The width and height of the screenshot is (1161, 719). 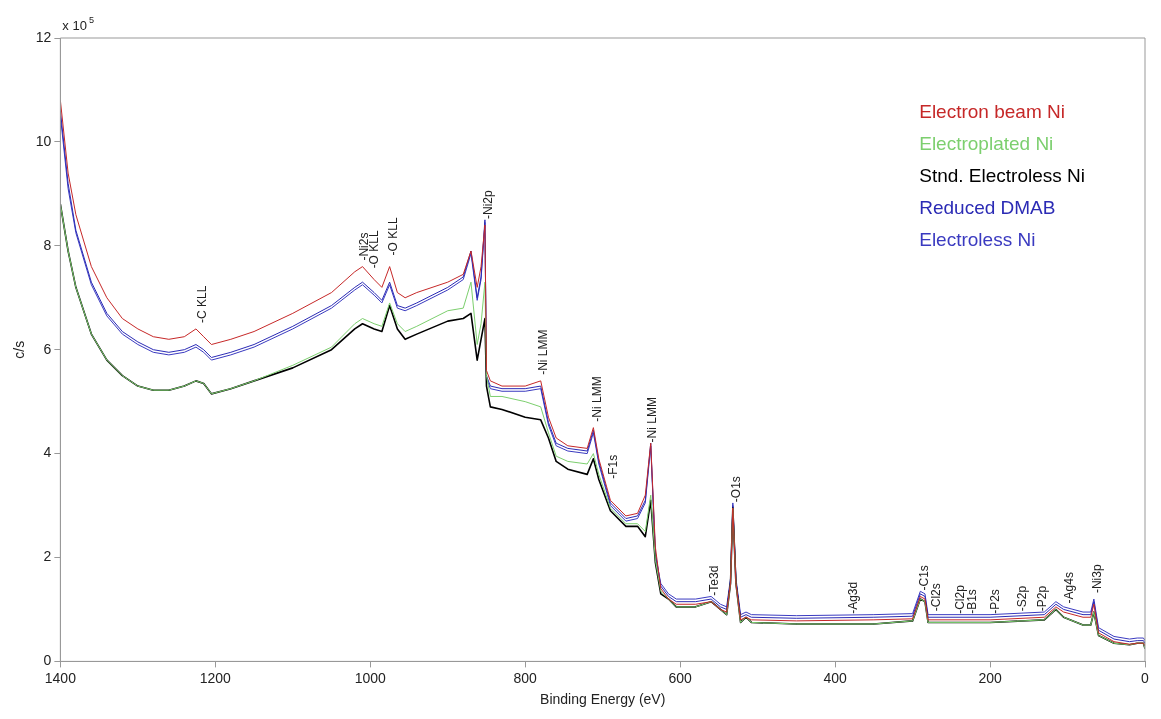 I want to click on y-tick-label: 6, so click(x=47, y=348).